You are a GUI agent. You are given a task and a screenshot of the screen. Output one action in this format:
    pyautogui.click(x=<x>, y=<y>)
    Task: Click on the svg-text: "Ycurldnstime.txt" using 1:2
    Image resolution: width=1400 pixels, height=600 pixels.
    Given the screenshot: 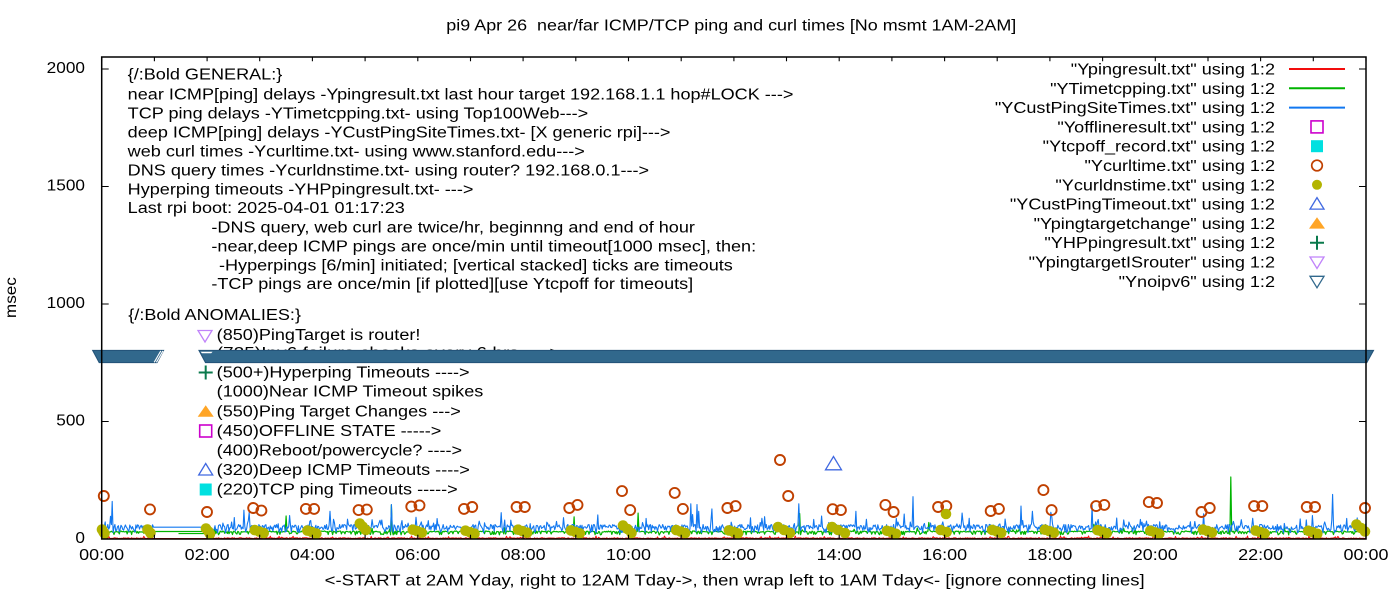 What is the action you would take?
    pyautogui.click(x=1165, y=185)
    